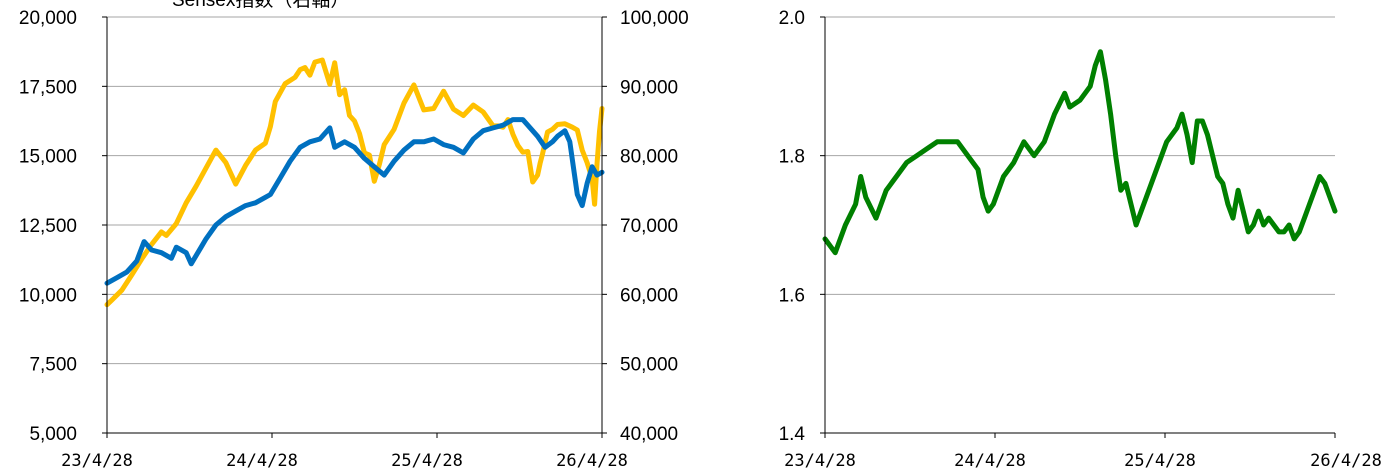 The height and width of the screenshot is (471, 1395). I want to click on chart-1-annotation: Sensex指数（右軸）, so click(260, 5).